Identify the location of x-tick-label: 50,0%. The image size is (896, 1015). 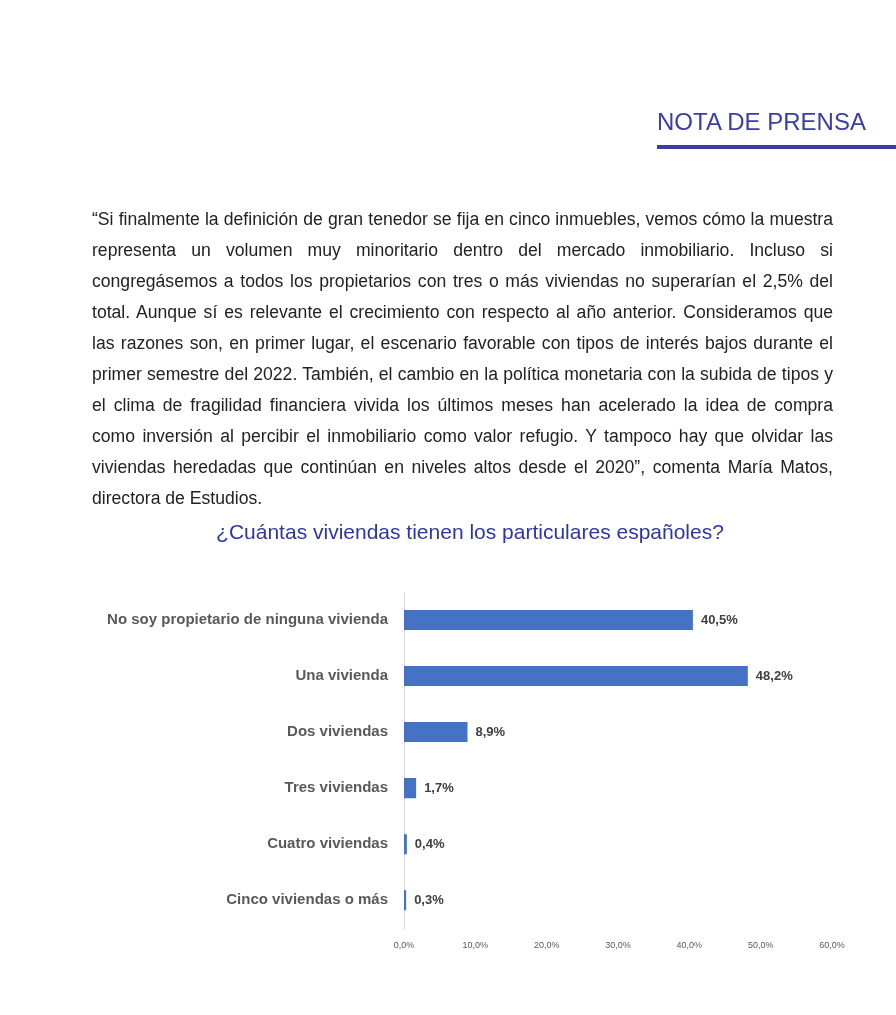
(760, 945).